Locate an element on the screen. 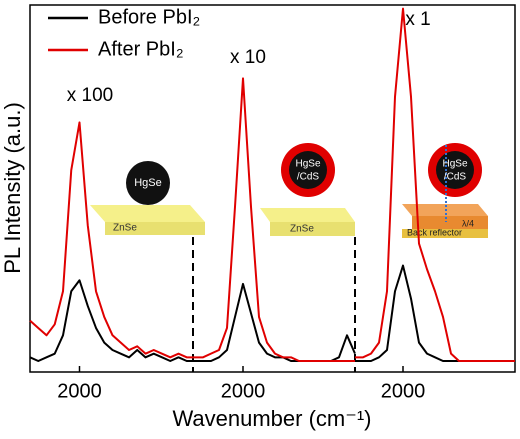  inset-label: Back reflector is located at coordinates (434, 232).